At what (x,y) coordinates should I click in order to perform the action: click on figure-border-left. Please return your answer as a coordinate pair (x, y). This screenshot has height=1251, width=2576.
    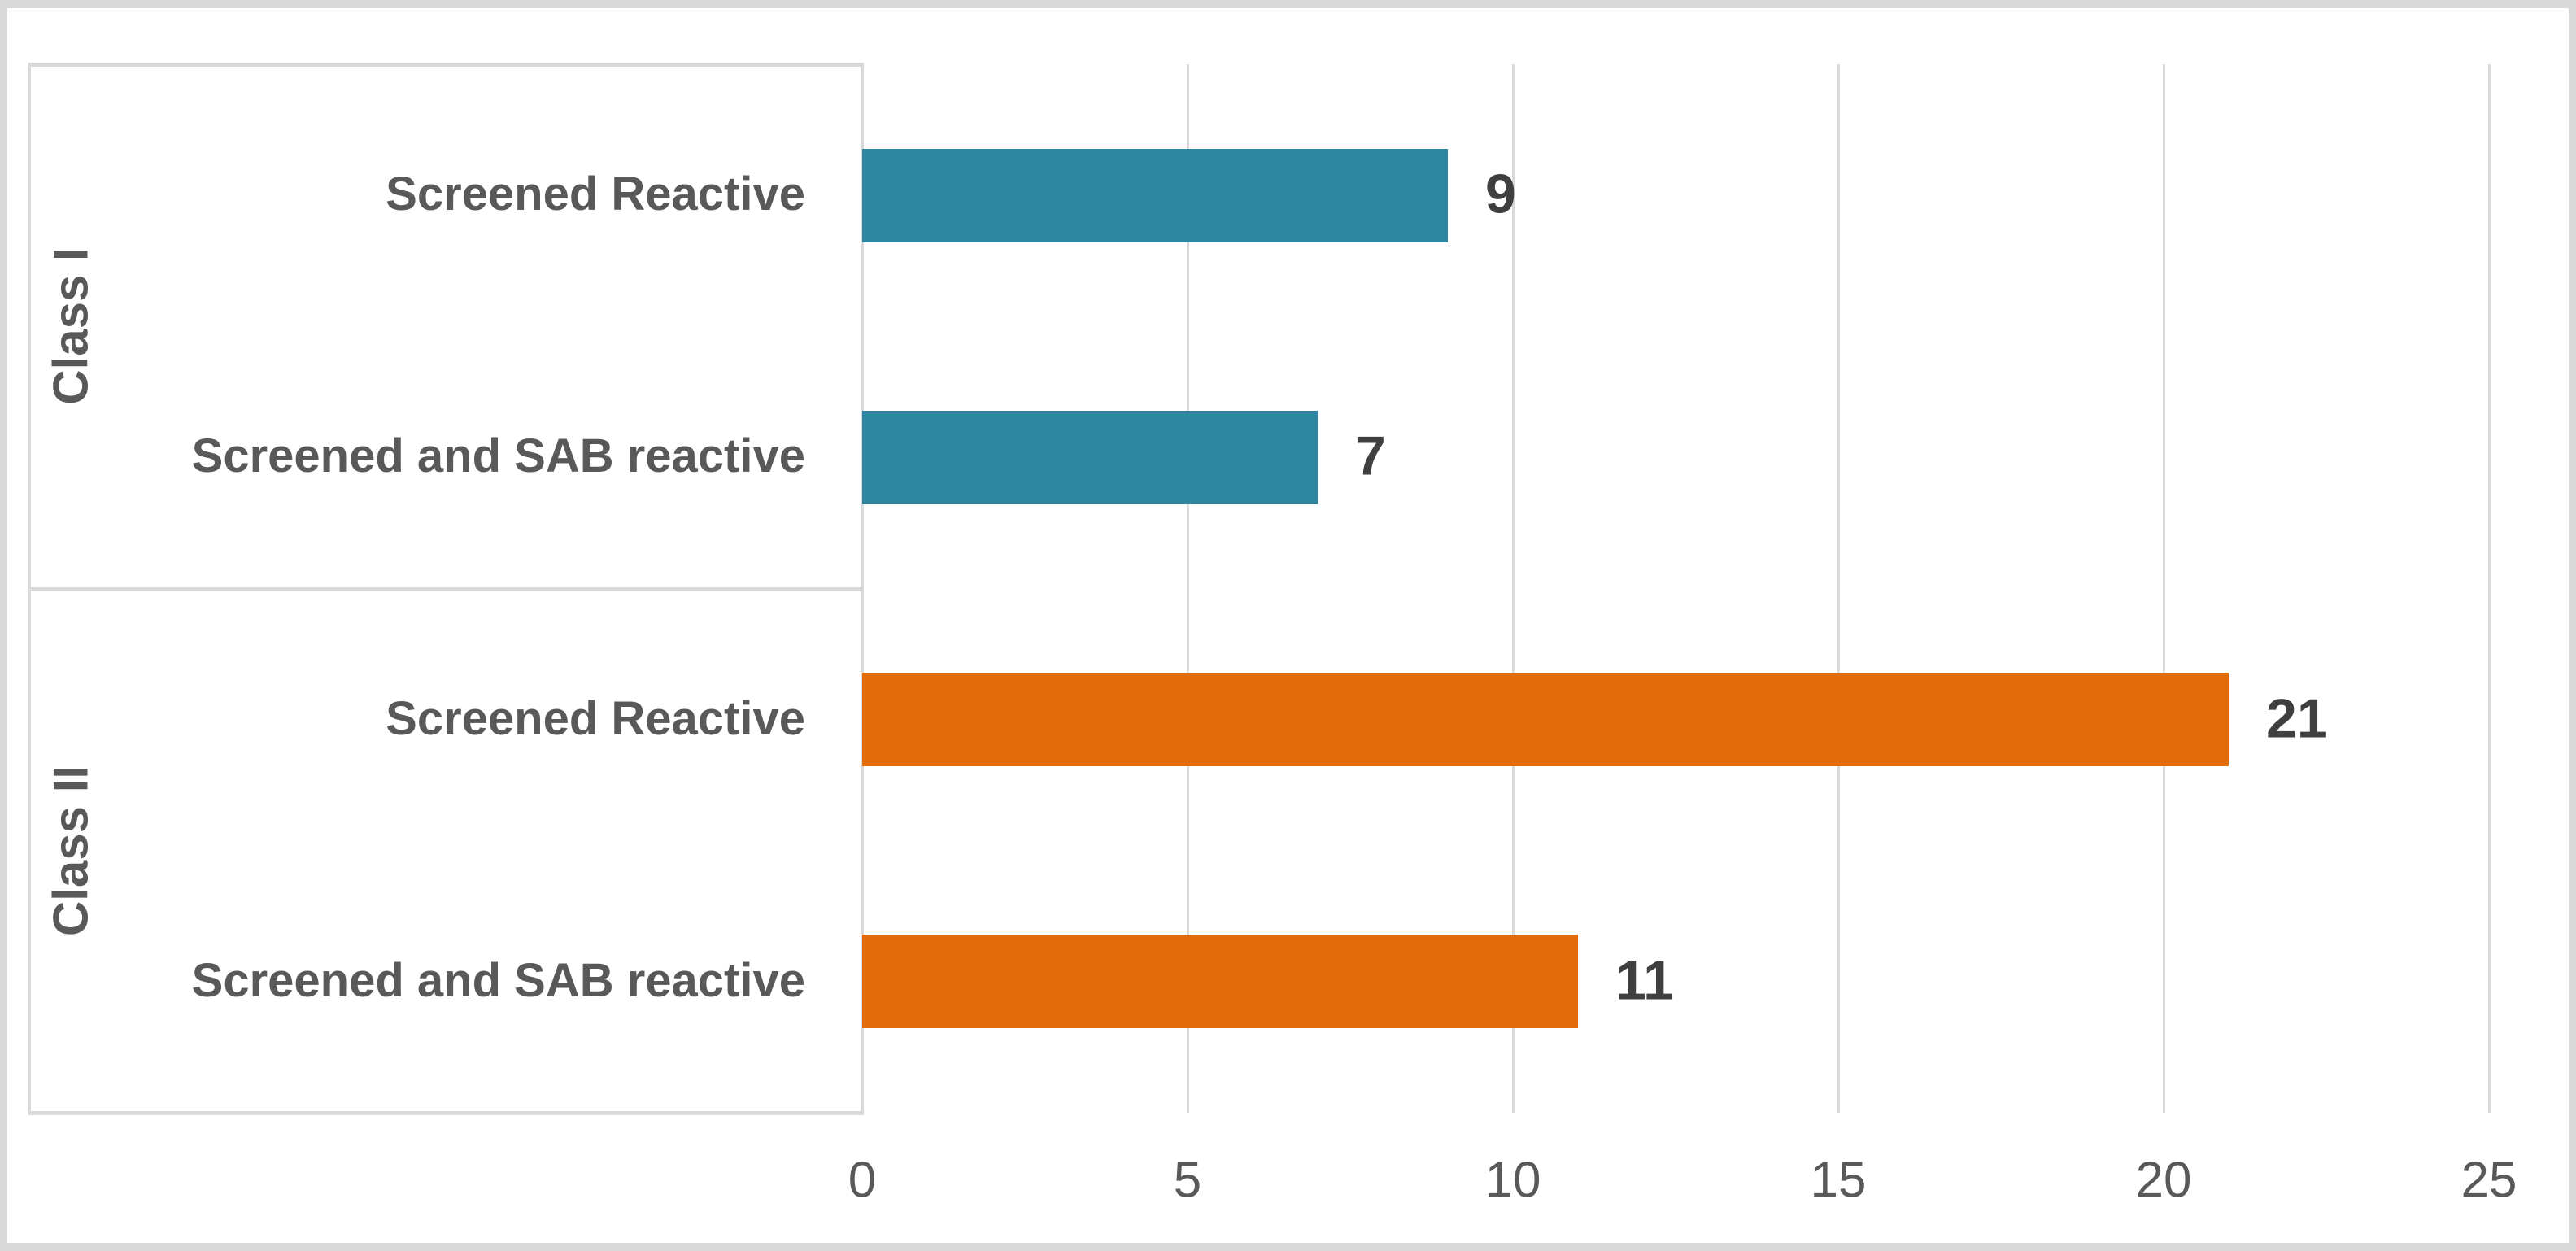
    Looking at the image, I should click on (3, 625).